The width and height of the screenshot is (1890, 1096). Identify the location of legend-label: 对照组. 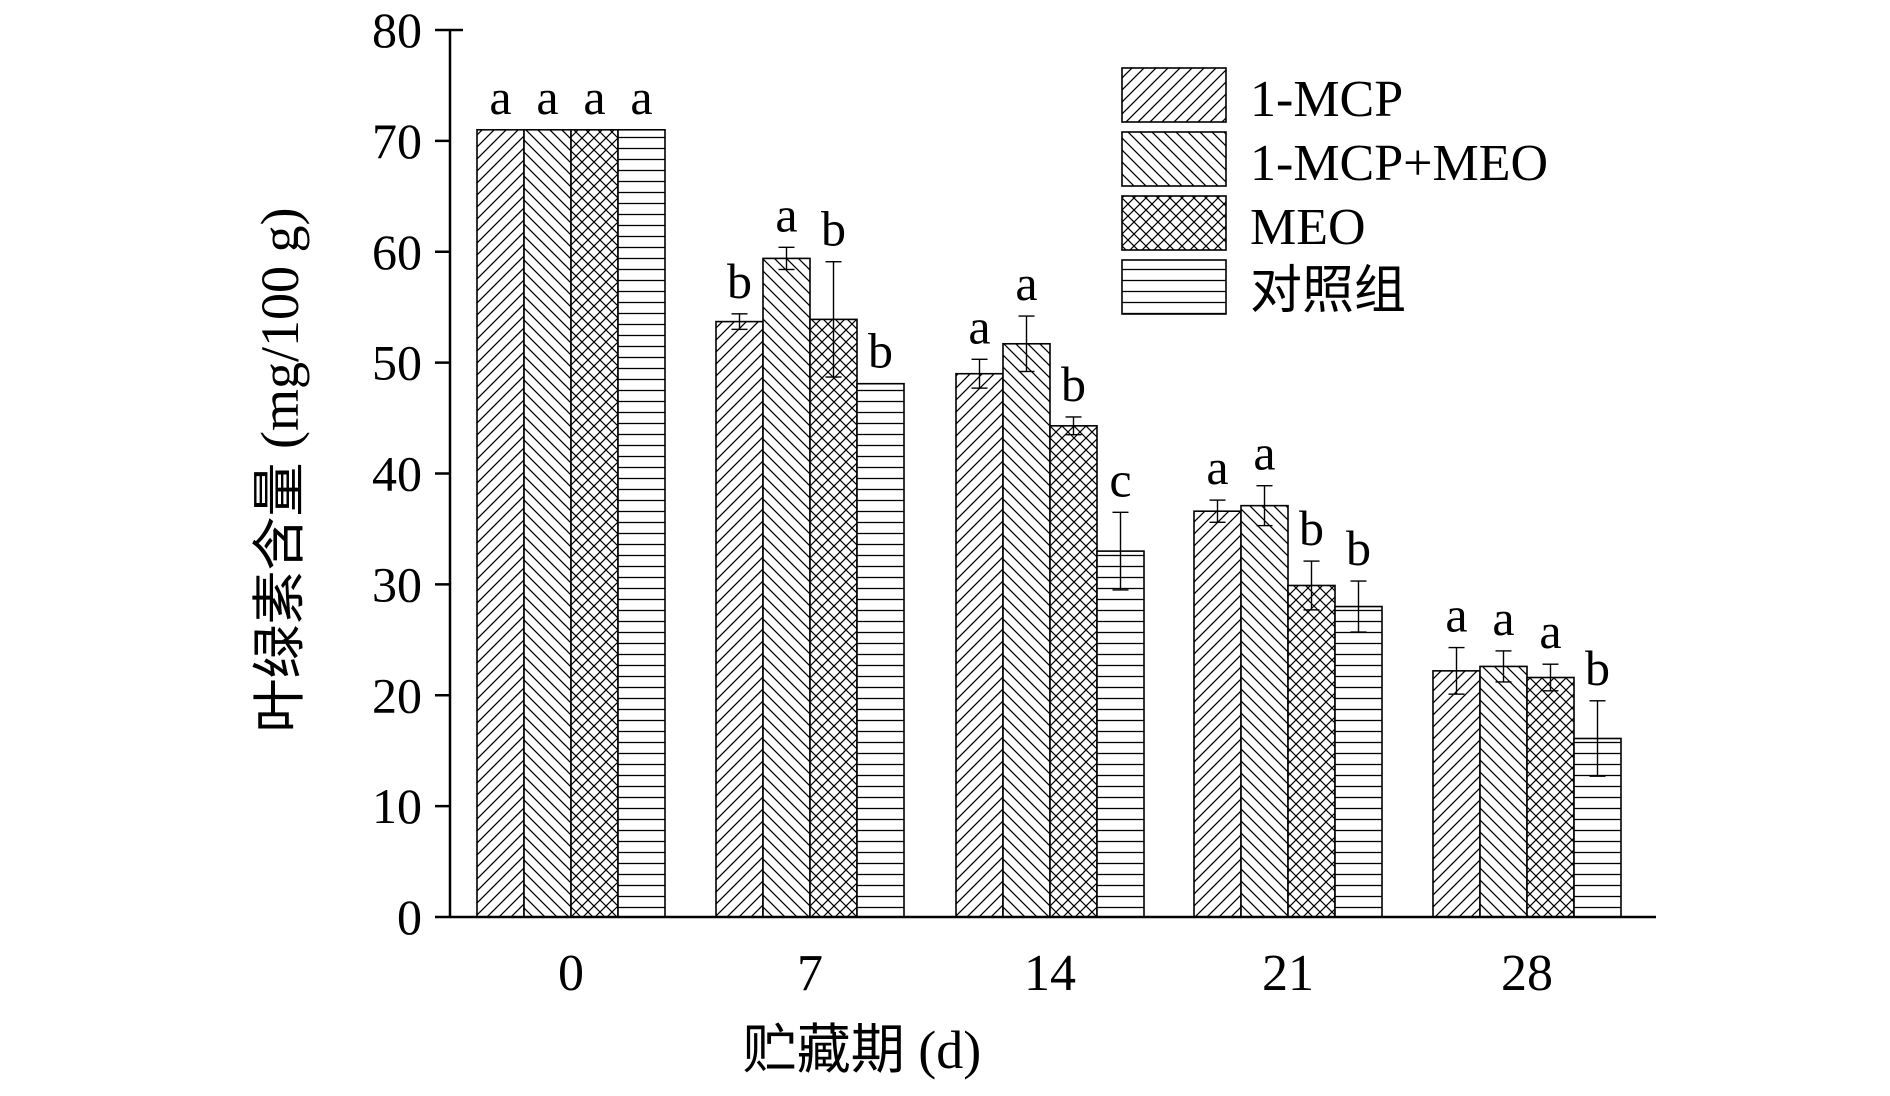
(1328, 291).